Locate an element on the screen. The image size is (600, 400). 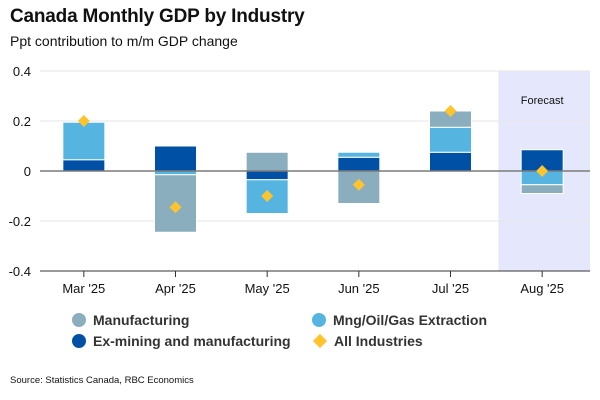
forecast-label: Forecast is located at coordinates (542, 101).